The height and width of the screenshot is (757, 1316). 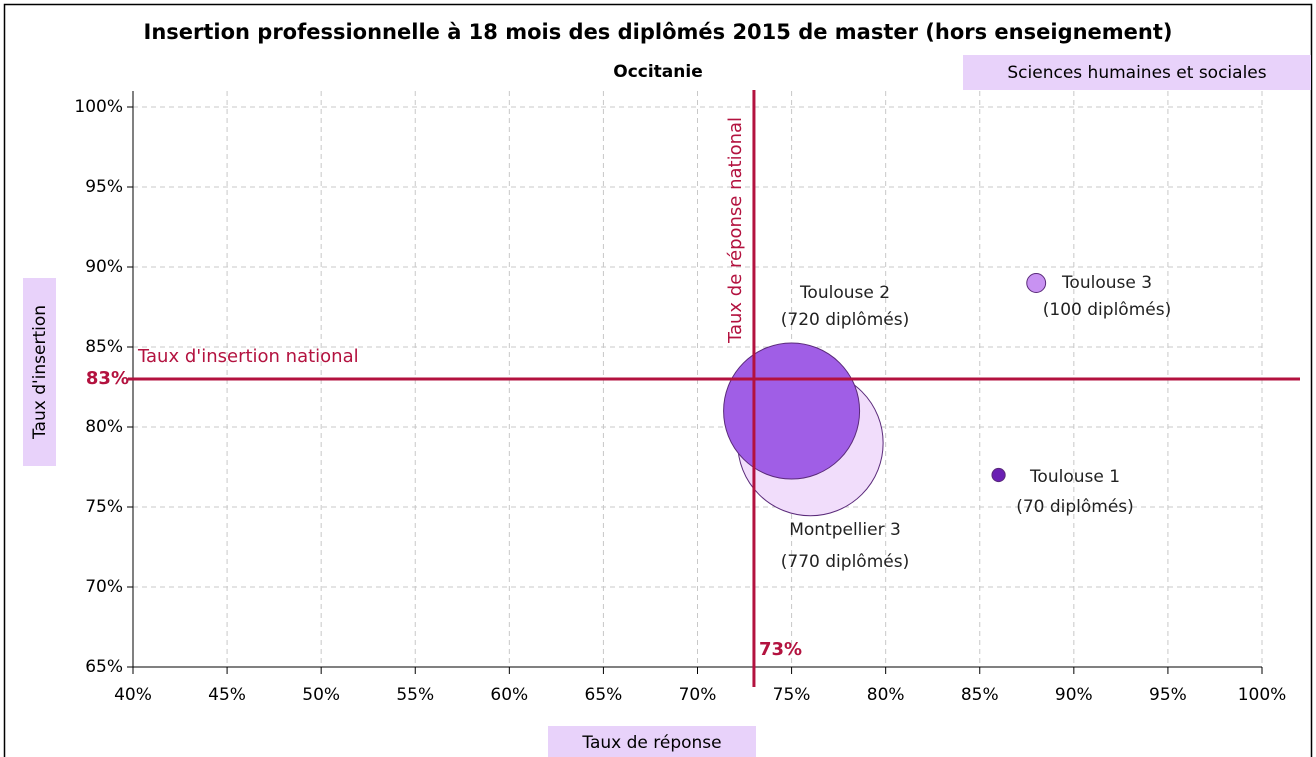 What do you see at coordinates (107, 378) in the screenshot?
I see `reference-value: 83%` at bounding box center [107, 378].